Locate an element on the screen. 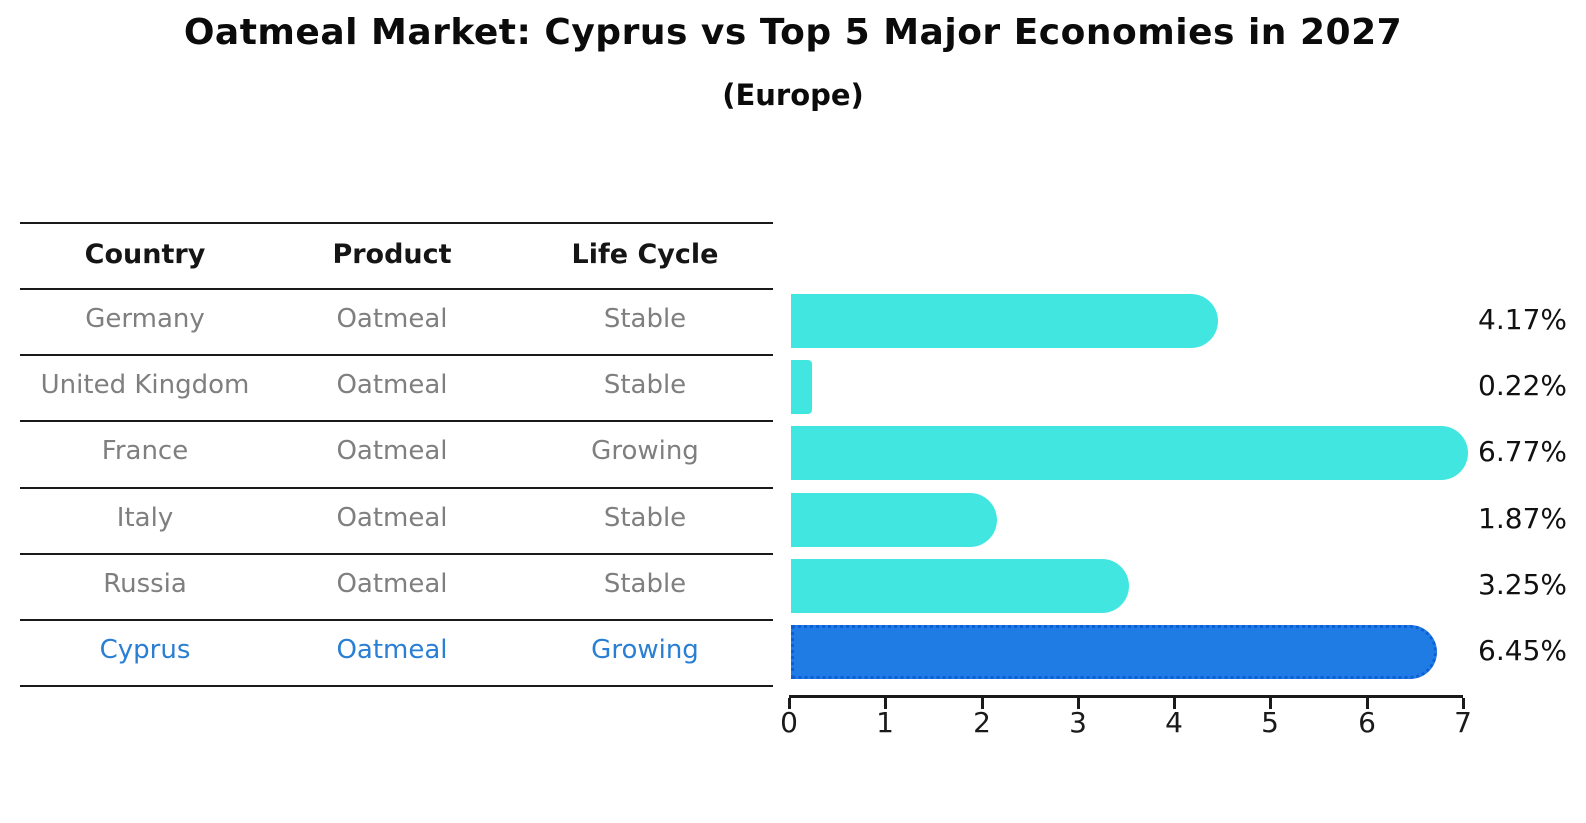 Image resolution: width=1586 pixels, height=823 pixels. x-axis-tick-label: 0 is located at coordinates (789, 722).